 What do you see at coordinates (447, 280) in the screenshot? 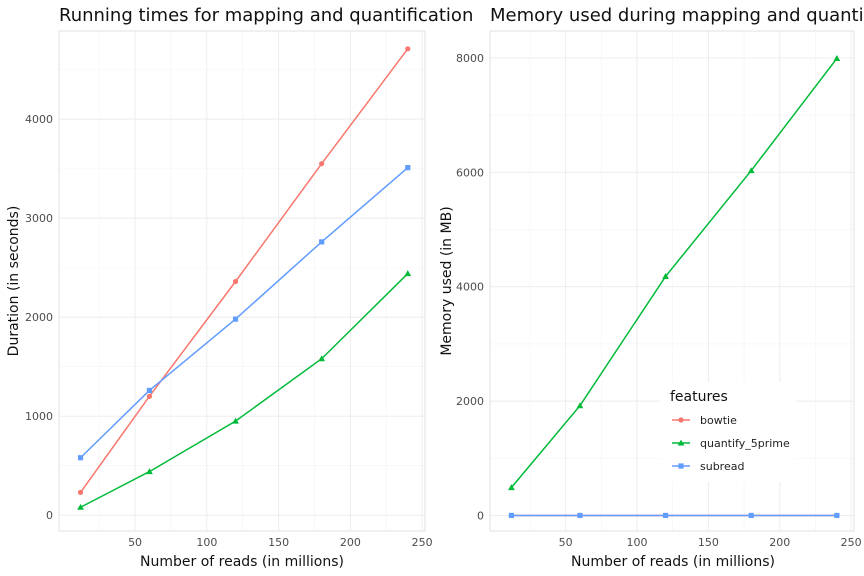
I see `right-y-axis-title: Memory used (in MB)` at bounding box center [447, 280].